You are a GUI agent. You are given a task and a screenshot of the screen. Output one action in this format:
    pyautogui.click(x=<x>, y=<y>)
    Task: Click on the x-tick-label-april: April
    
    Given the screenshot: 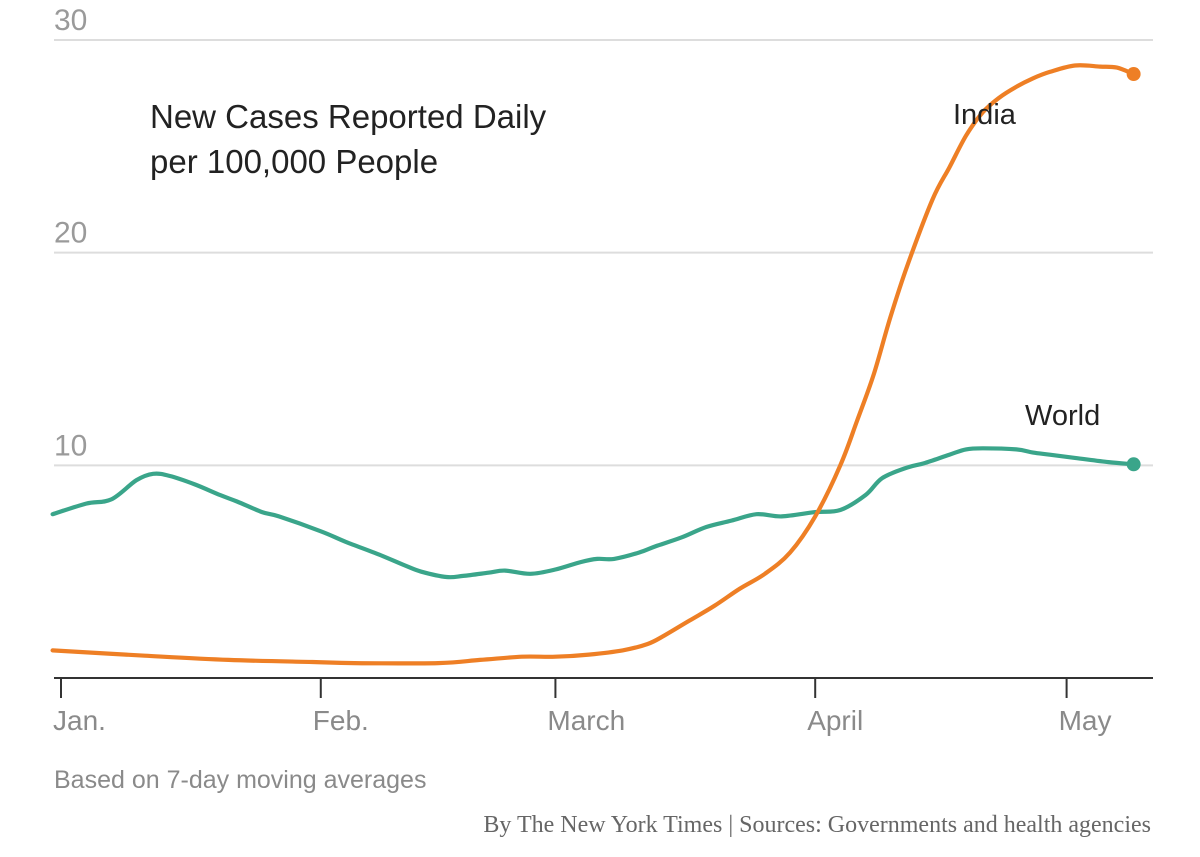 What is the action you would take?
    pyautogui.click(x=835, y=720)
    